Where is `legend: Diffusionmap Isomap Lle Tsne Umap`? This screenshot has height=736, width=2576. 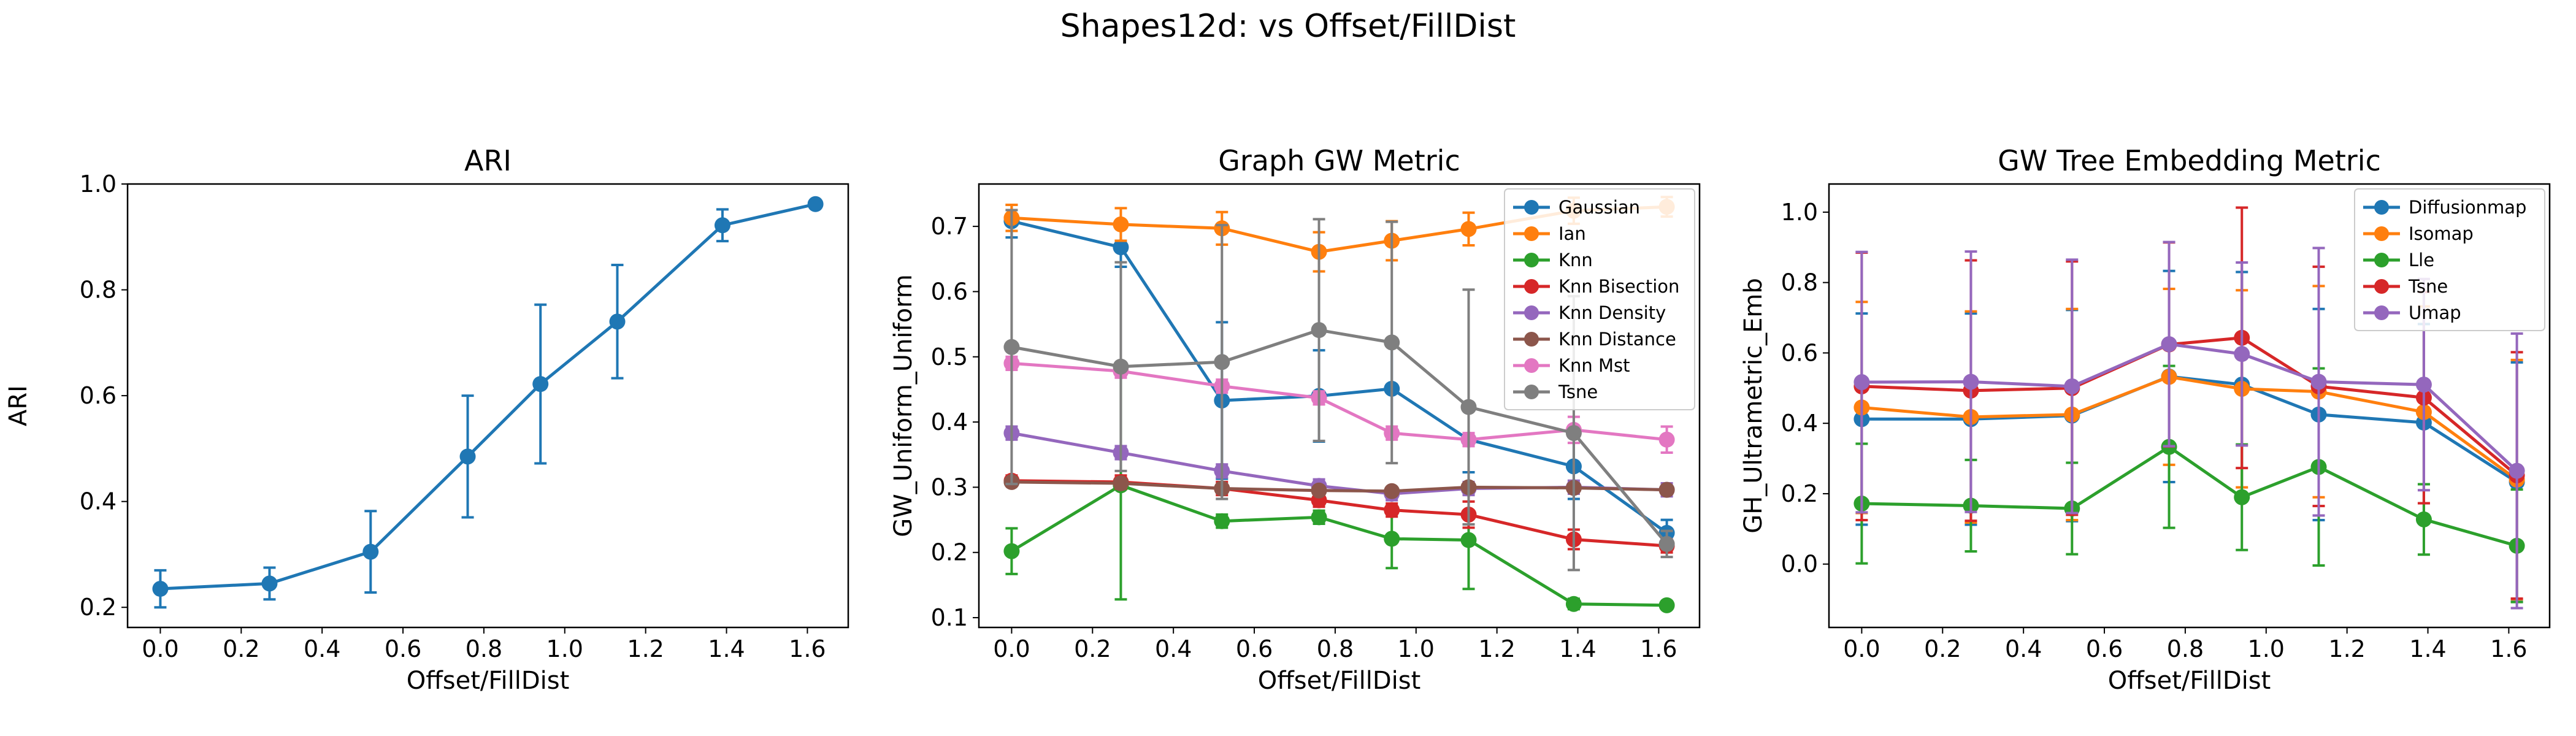 legend: Diffusionmap Isomap Lle Tsne Umap is located at coordinates (2449, 259).